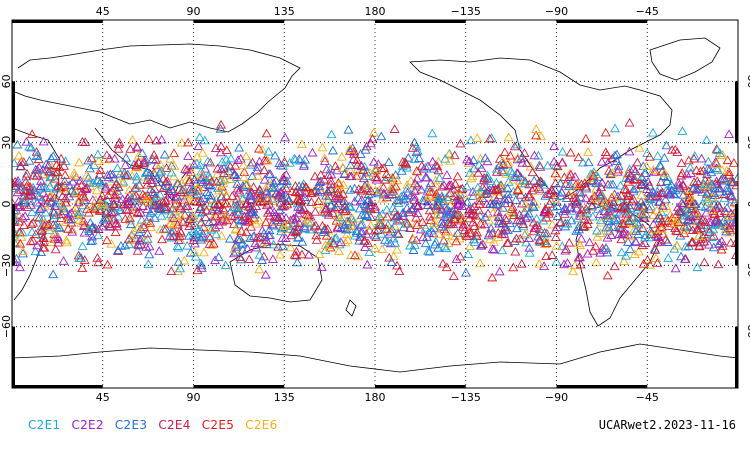 Image resolution: width=750 pixels, height=450 pixels. Describe the element at coordinates (13, 357) in the screenshot. I see `frame-bar-left` at that location.